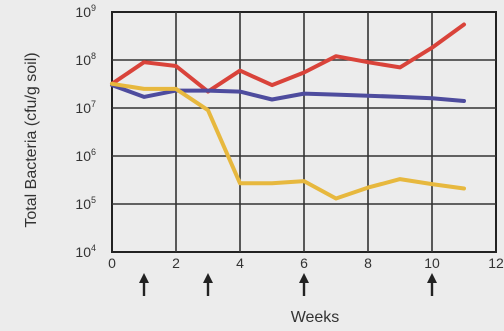 Image resolution: width=504 pixels, height=331 pixels. What do you see at coordinates (85, 107) in the screenshot?
I see `y-tick-label: 10⁷` at bounding box center [85, 107].